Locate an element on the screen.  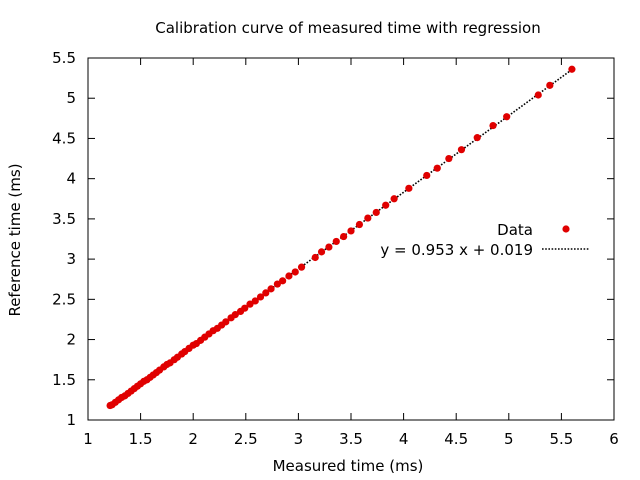
legend-label-fit: y = 0.953 x + 0.019 is located at coordinates (456, 250).